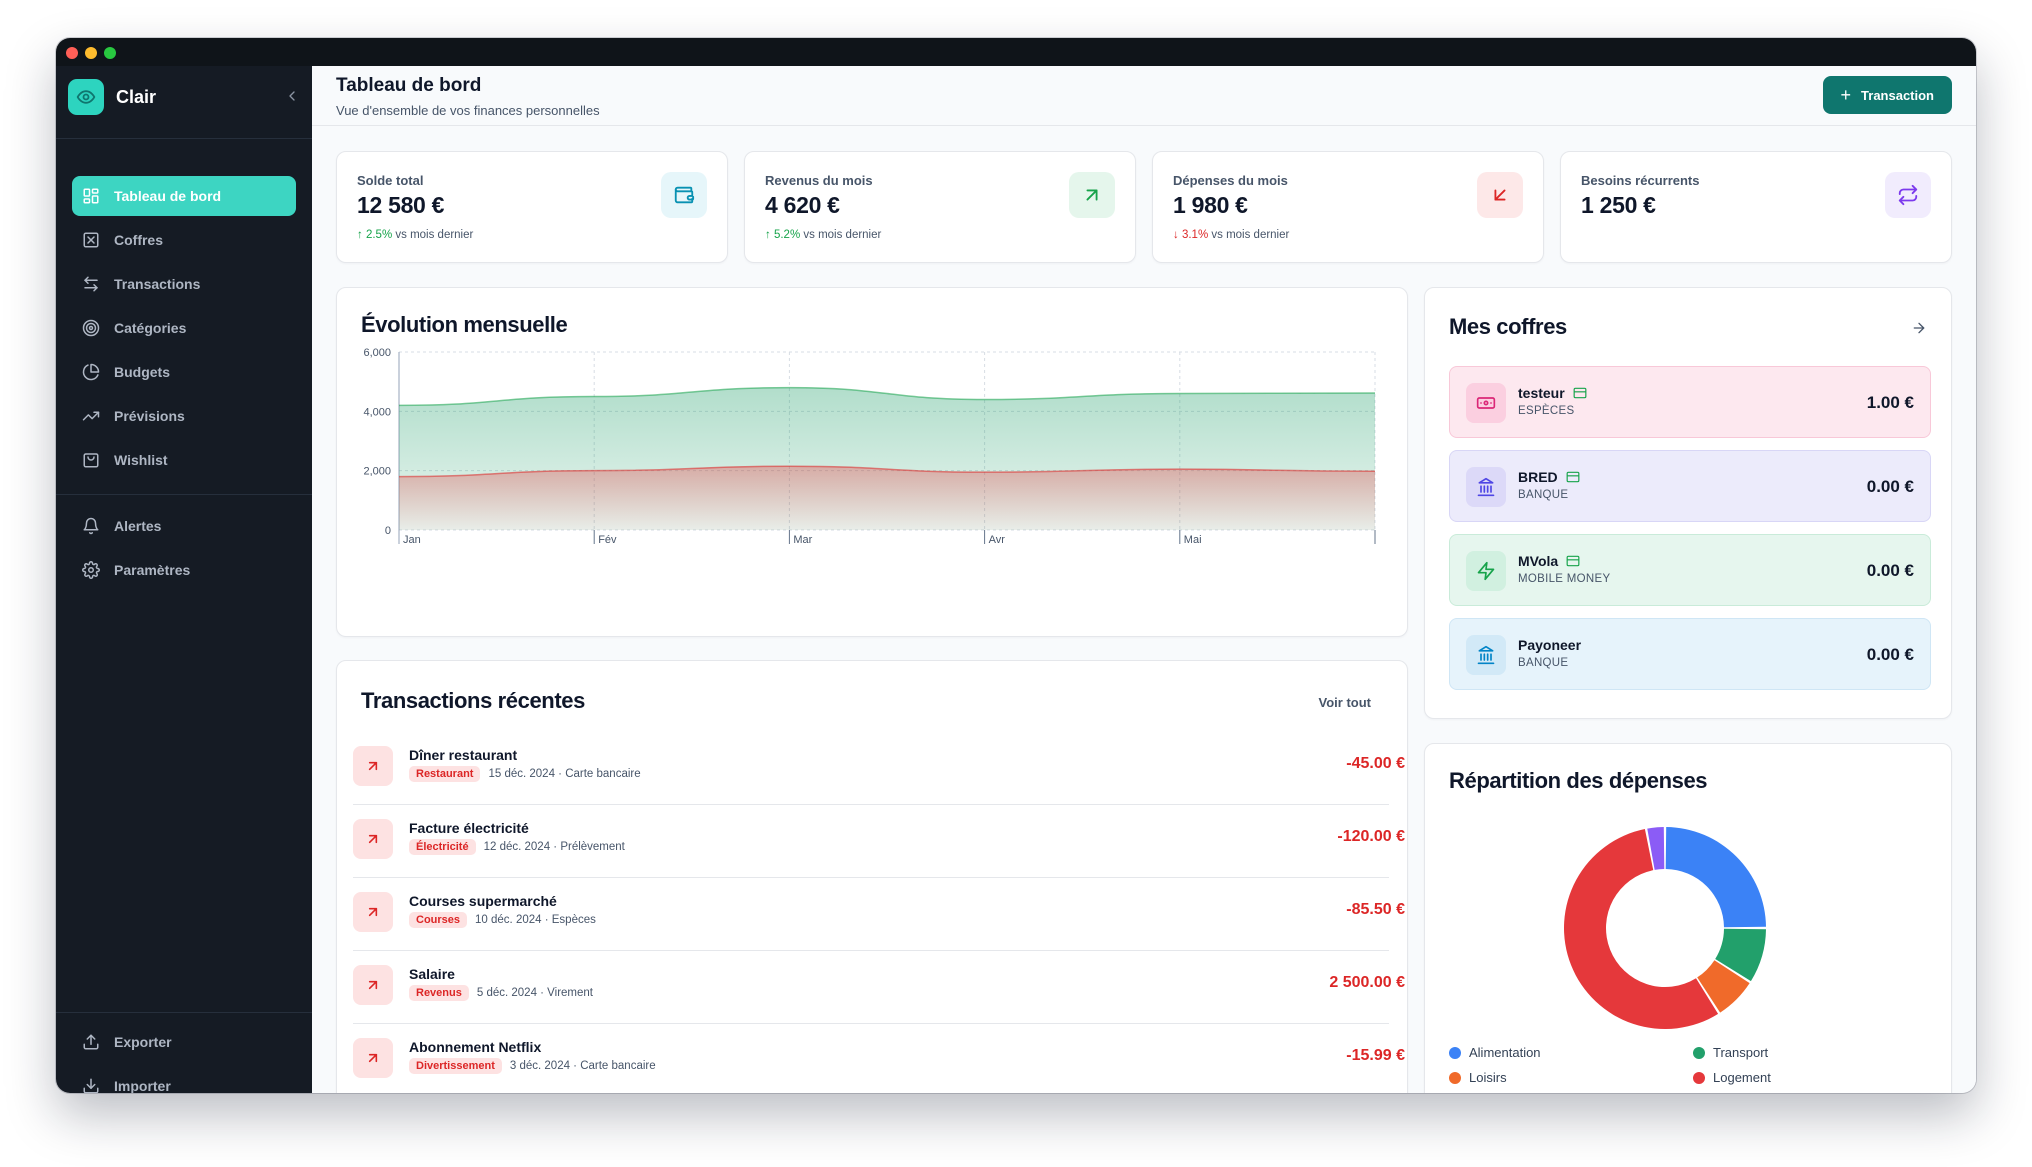 Image resolution: width=2032 pixels, height=1167 pixels. What do you see at coordinates (112, 97) in the screenshot?
I see `brand: Clair` at bounding box center [112, 97].